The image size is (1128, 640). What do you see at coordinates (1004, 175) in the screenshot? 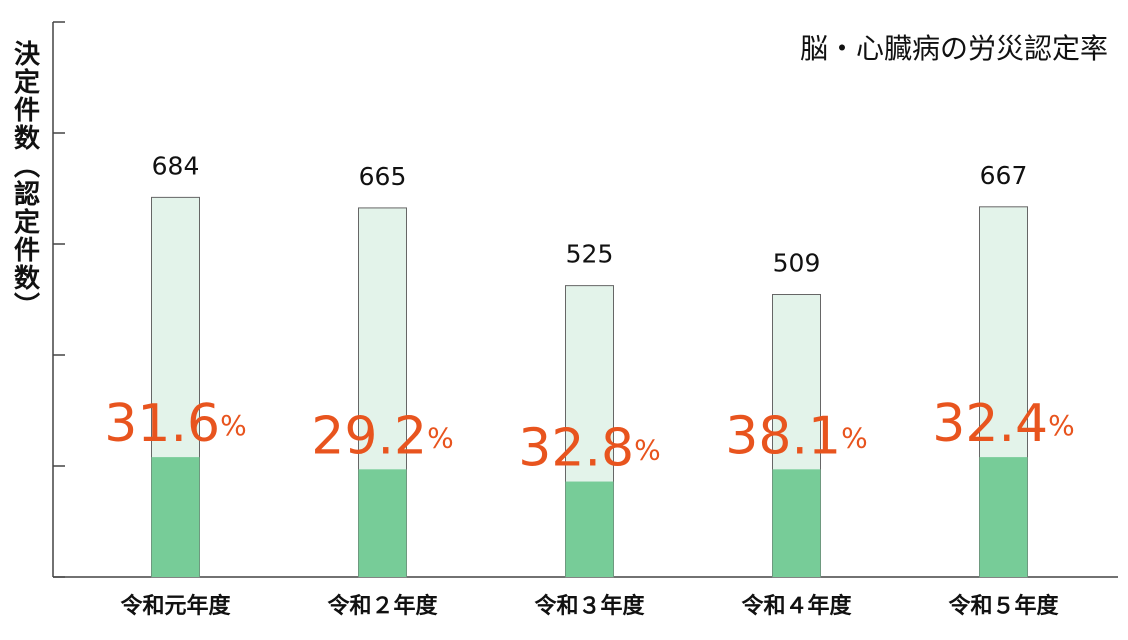
I see `value-label: 667` at bounding box center [1004, 175].